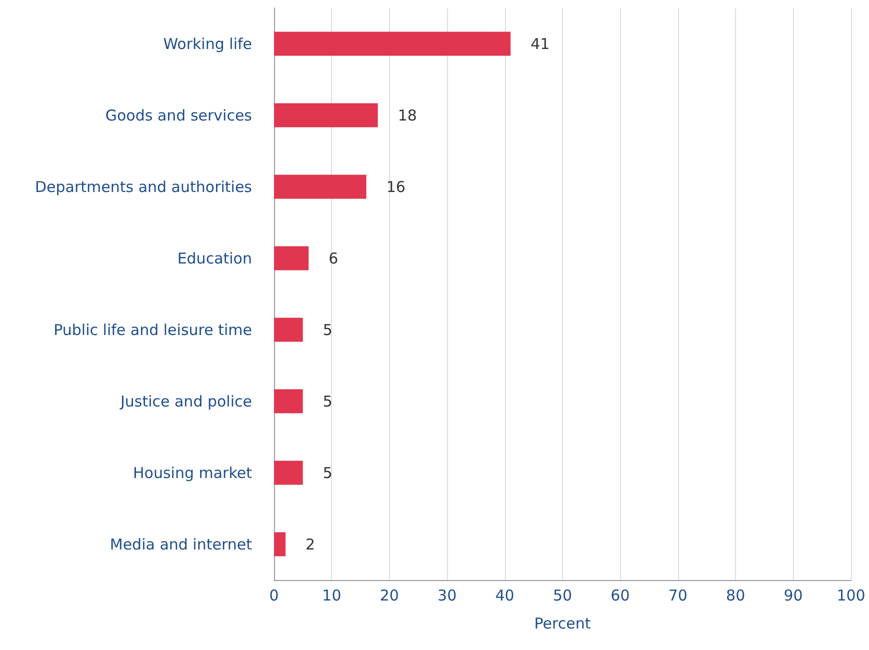 Image resolution: width=869 pixels, height=650 pixels. What do you see at coordinates (562, 623) in the screenshot?
I see `x-axis-title: Percent` at bounding box center [562, 623].